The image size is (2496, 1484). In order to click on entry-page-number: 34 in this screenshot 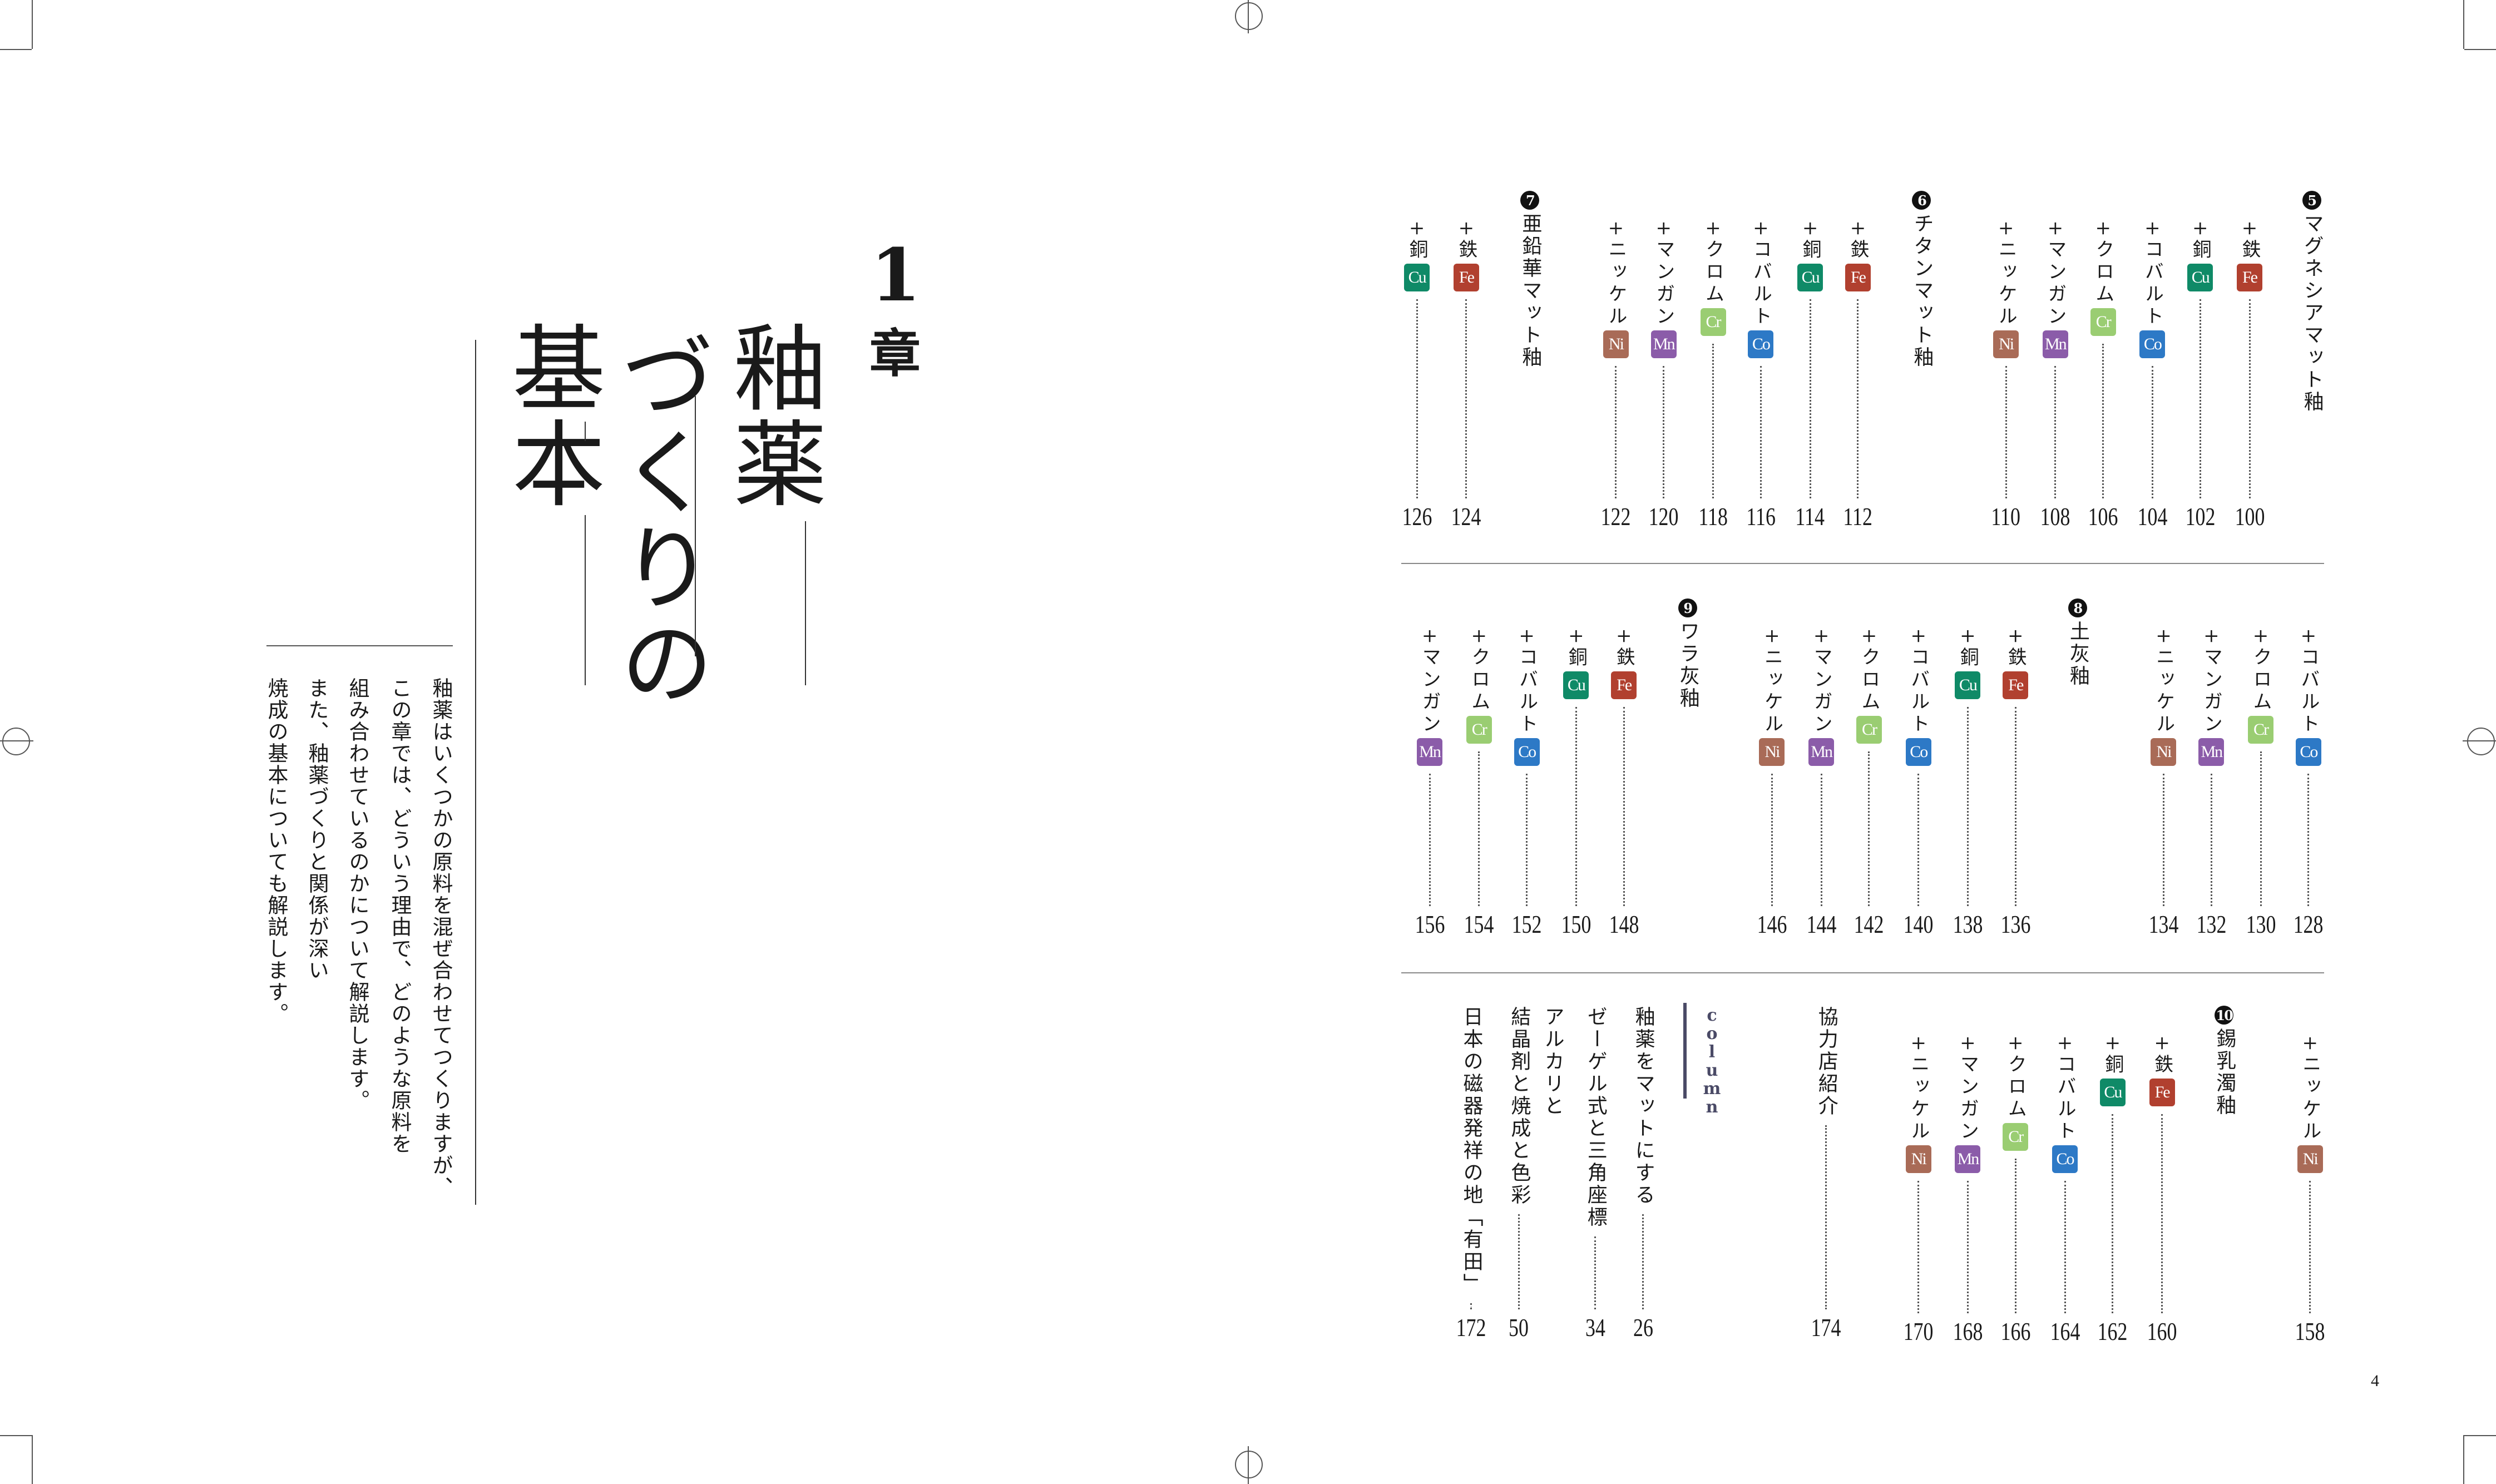, I will do `click(1595, 1327)`.